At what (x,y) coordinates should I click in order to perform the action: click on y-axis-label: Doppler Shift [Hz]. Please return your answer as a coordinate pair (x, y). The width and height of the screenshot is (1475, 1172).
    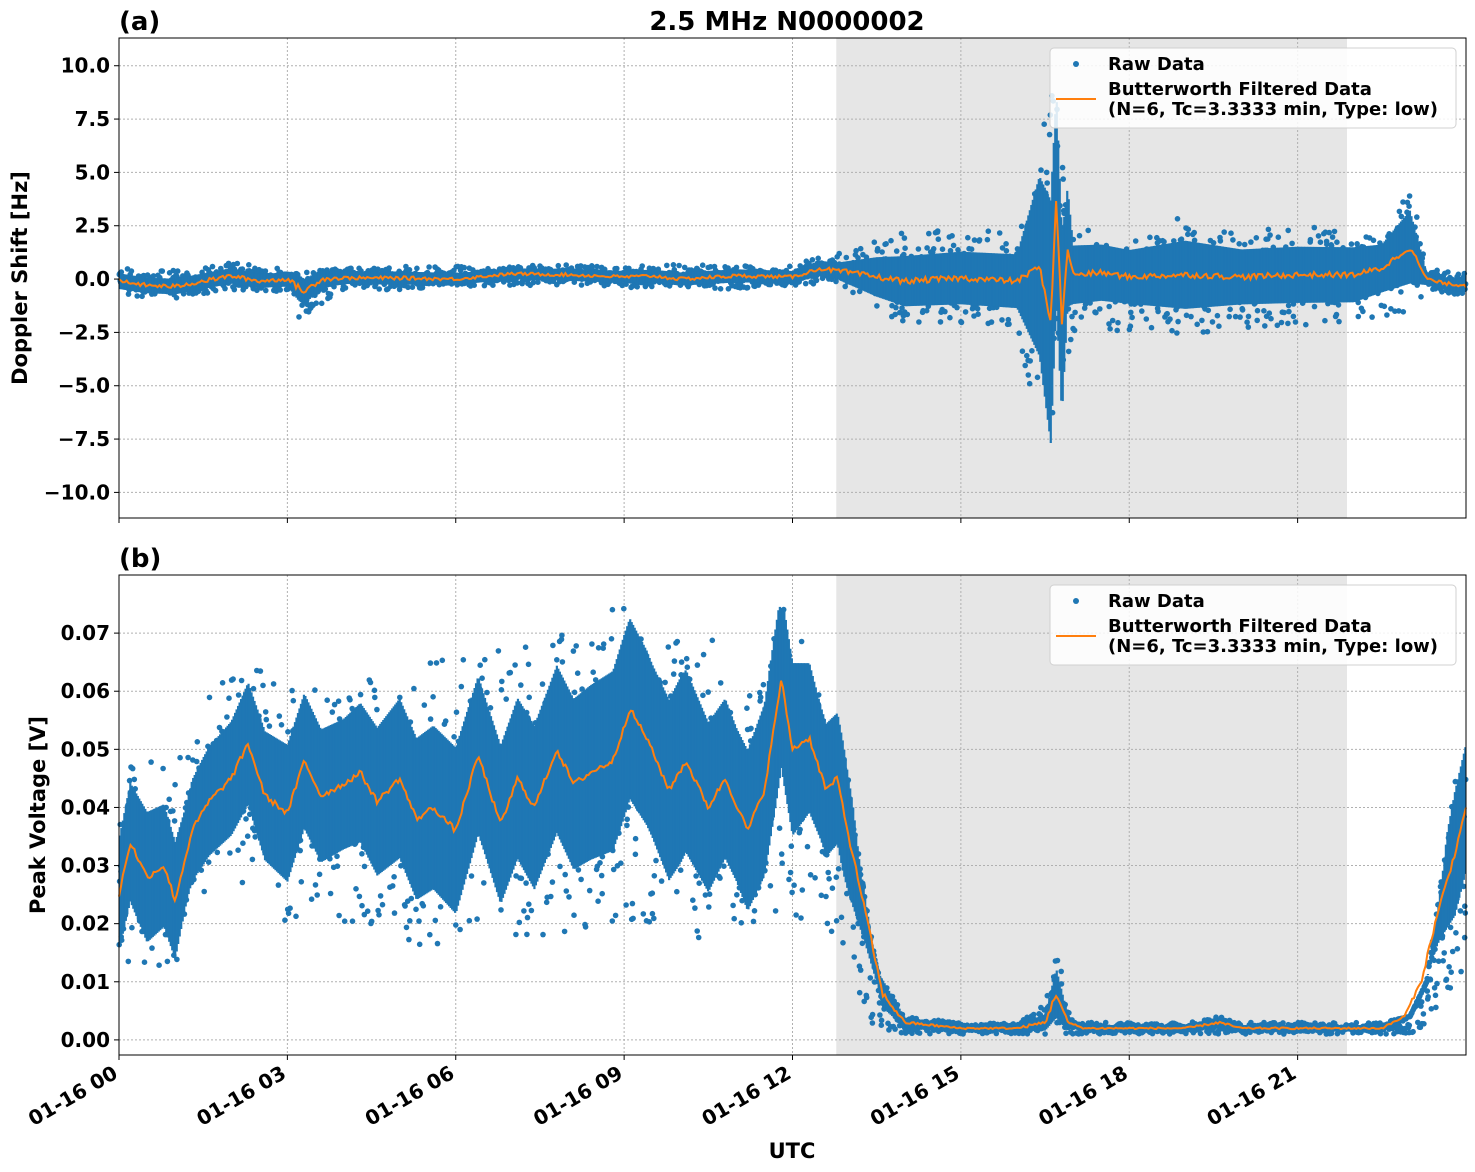
    Looking at the image, I should click on (20, 278).